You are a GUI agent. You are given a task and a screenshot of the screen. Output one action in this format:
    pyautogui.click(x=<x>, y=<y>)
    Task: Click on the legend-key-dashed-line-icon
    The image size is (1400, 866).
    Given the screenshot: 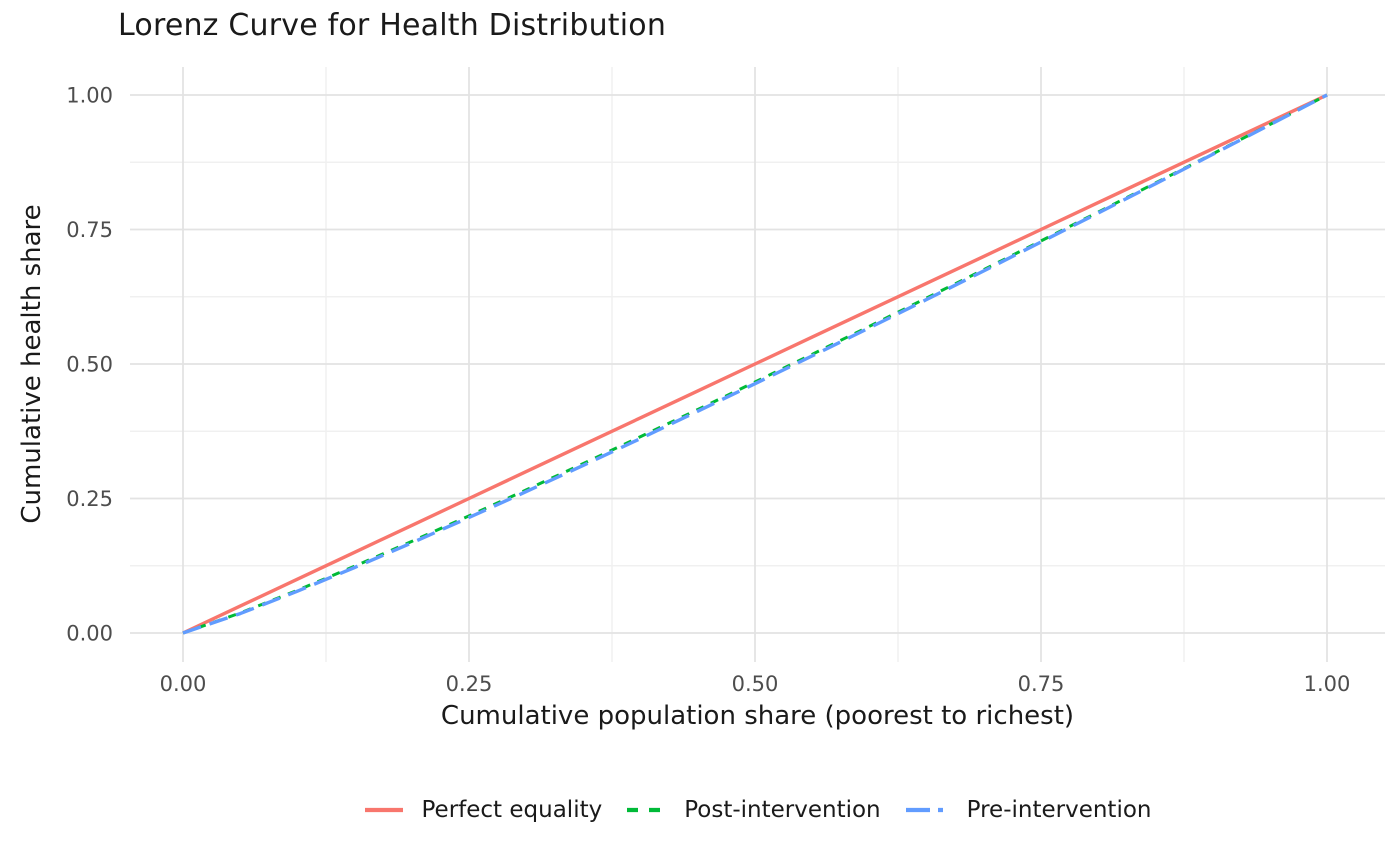 What is the action you would take?
    pyautogui.click(x=646, y=810)
    